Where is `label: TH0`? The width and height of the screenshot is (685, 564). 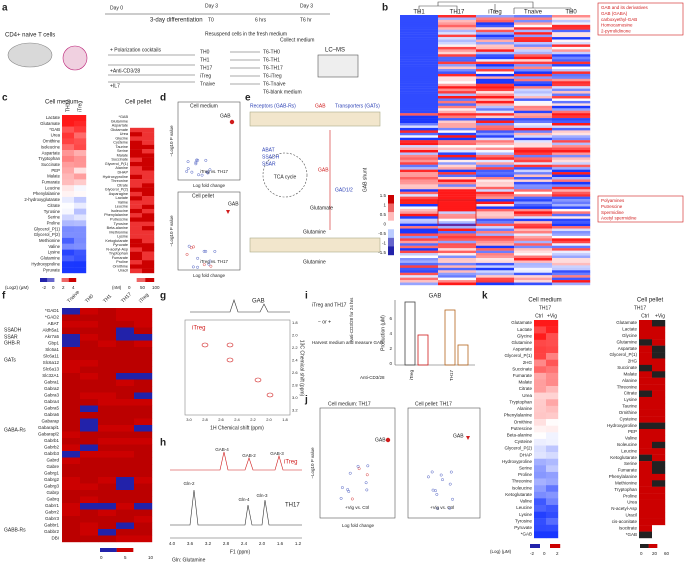
label: TH0 is located at coordinates (89, 298).